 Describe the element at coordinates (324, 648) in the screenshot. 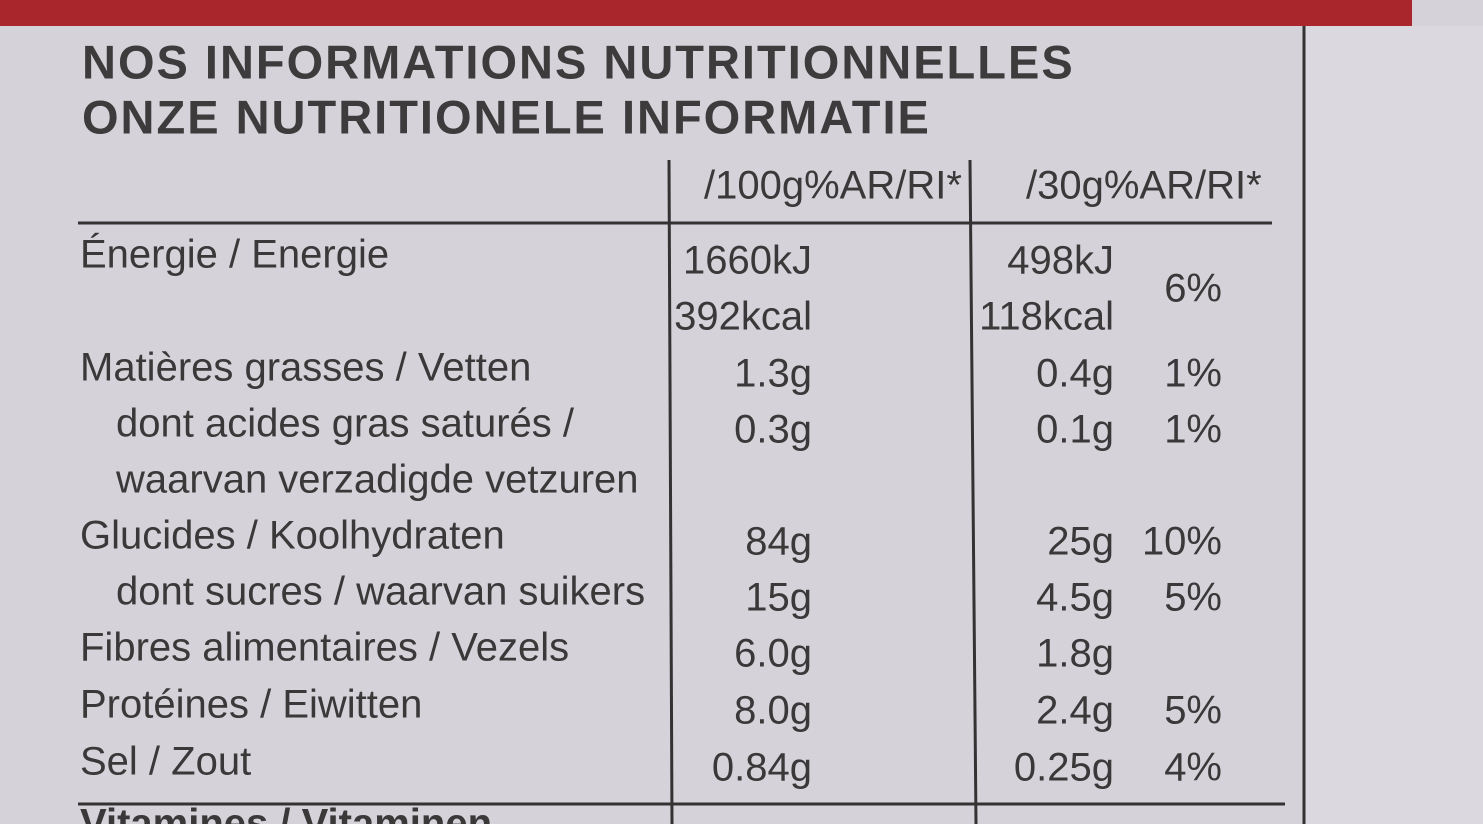

I see `row-label: Fibres alimentaires / Vezels` at that location.